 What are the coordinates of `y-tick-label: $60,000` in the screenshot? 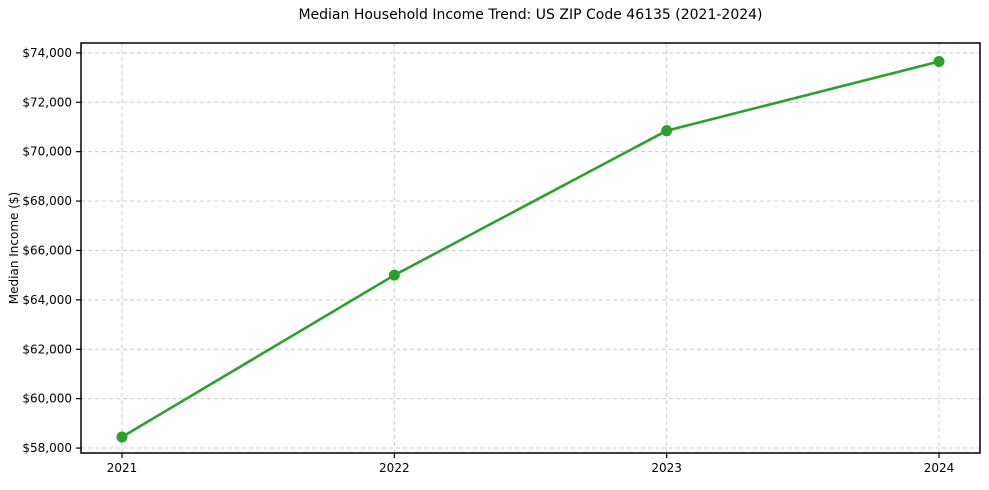 It's located at (47, 399).